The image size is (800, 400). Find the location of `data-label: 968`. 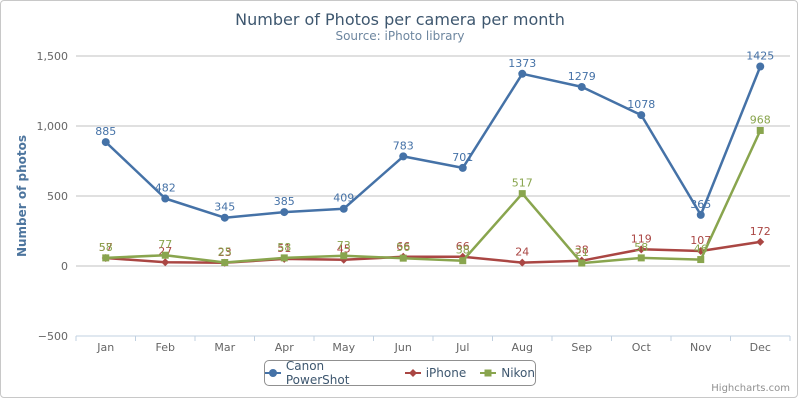

data-label: 968 is located at coordinates (760, 119).